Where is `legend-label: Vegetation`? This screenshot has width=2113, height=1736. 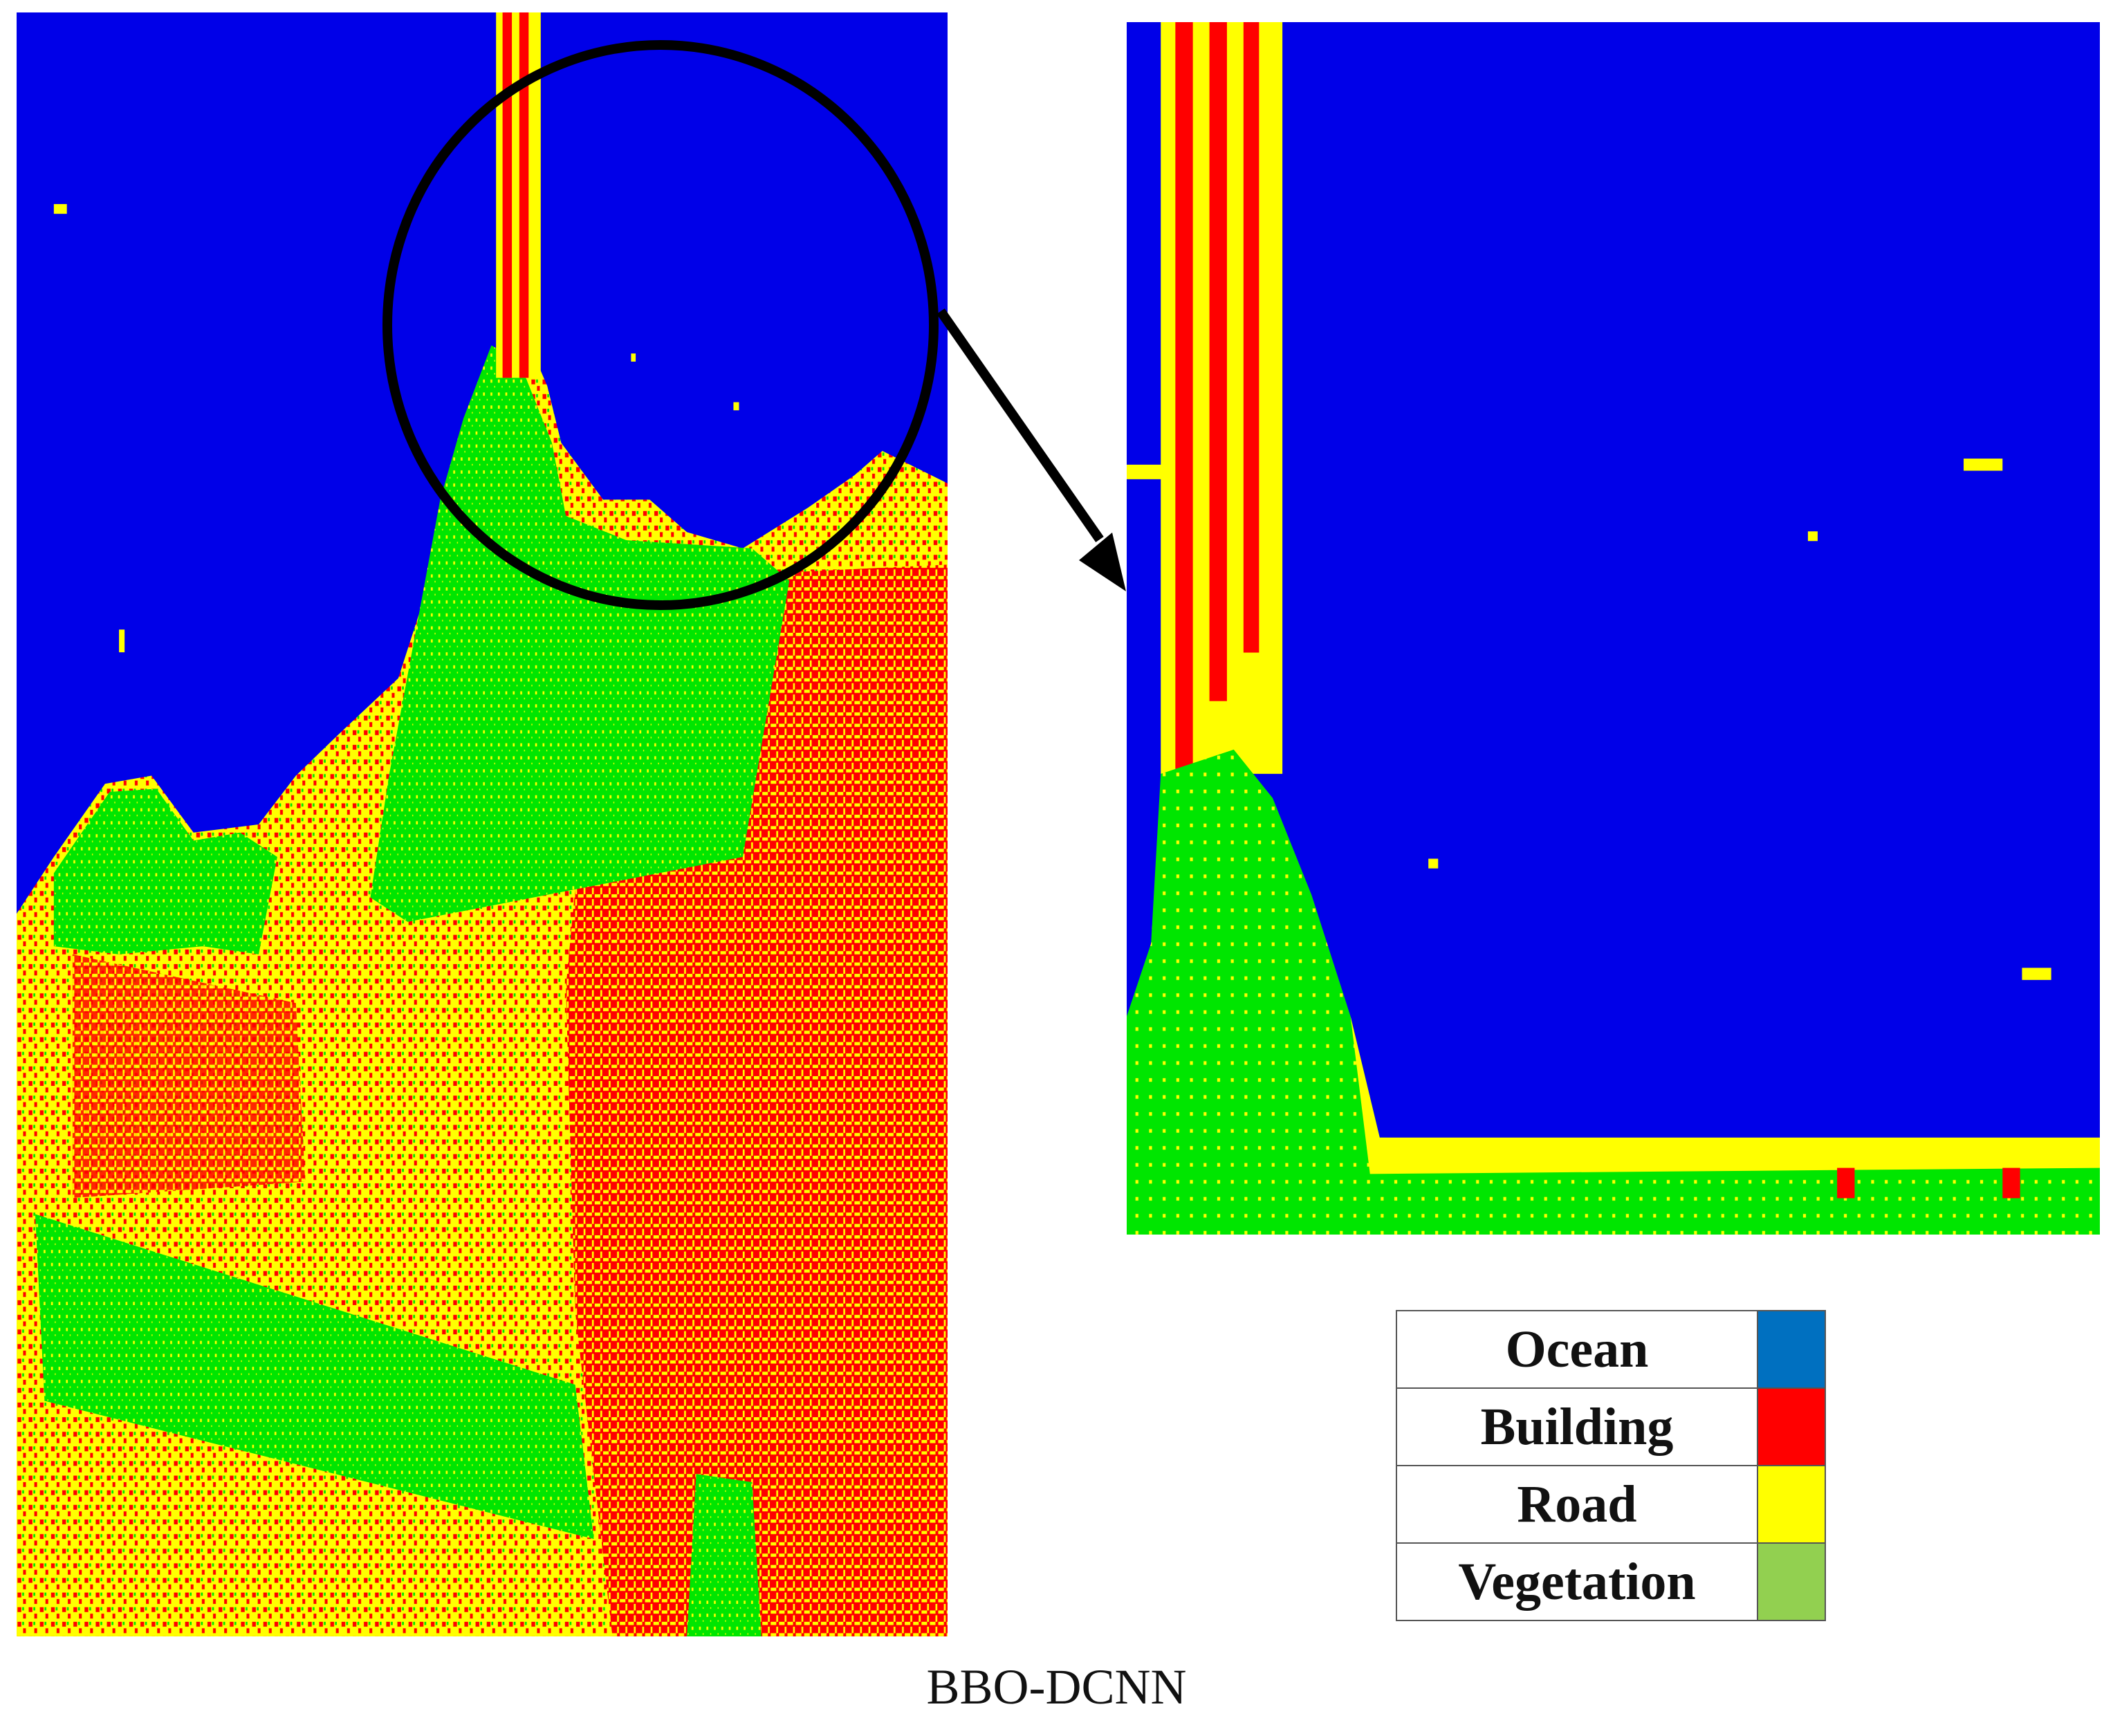
legend-label: Vegetation is located at coordinates (1577, 1581).